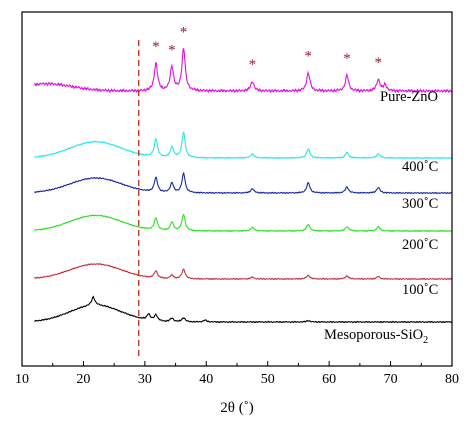 The width and height of the screenshot is (474, 433). Describe the element at coordinates (236, 408) in the screenshot. I see `x-axis-title: 2θ (˚)` at that location.